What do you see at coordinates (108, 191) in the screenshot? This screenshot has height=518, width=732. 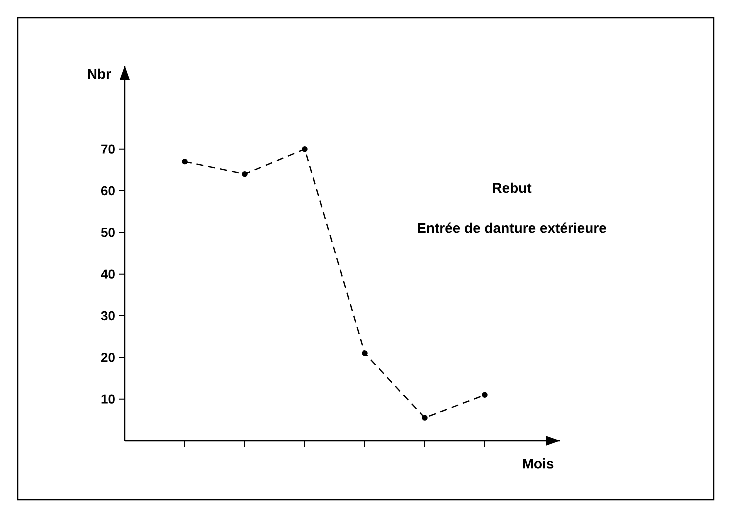 I see `y-tick-label: 60` at bounding box center [108, 191].